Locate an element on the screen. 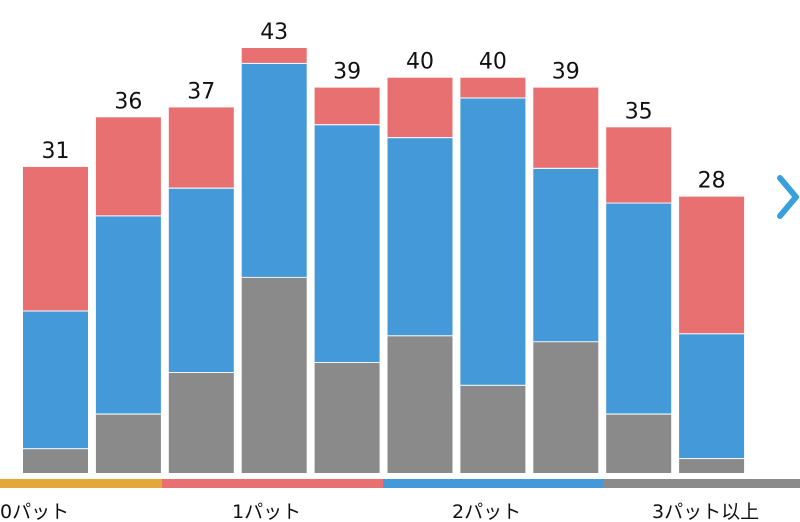  bar-total-label-10: 28 is located at coordinates (712, 181).